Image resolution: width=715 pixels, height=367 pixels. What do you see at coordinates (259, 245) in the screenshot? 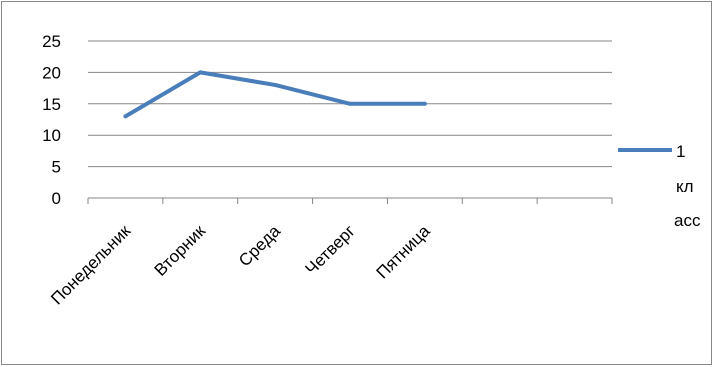
I see `x-tick-label: Среда` at bounding box center [259, 245].